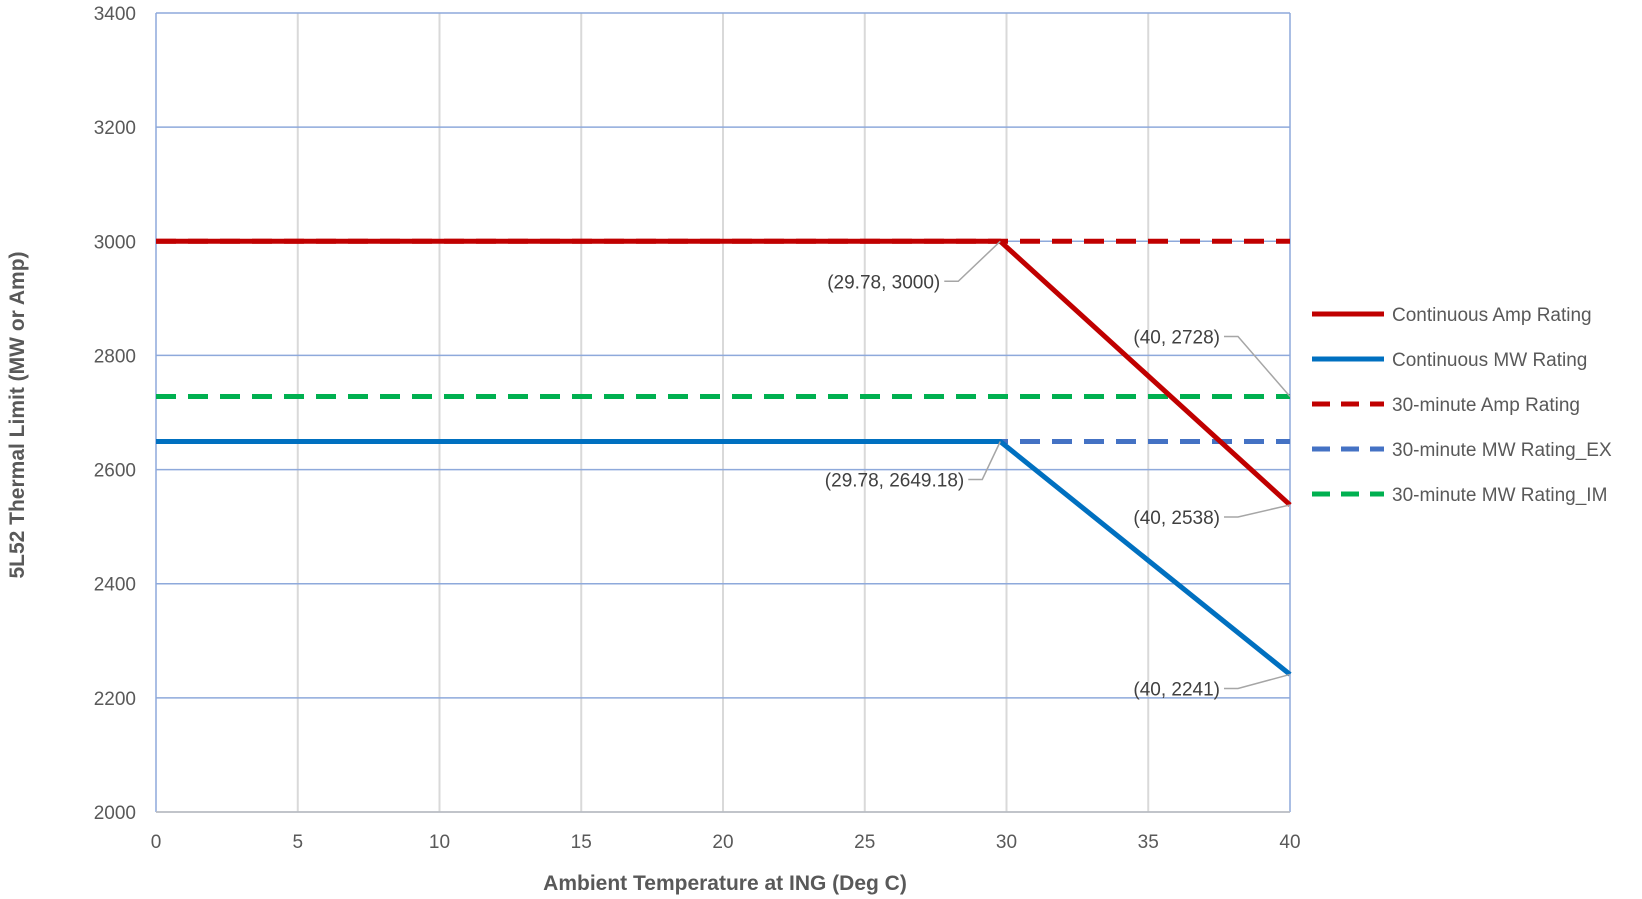 This screenshot has height=899, width=1642. Describe the element at coordinates (115, 242) in the screenshot. I see `y-tick-label: 3000` at that location.